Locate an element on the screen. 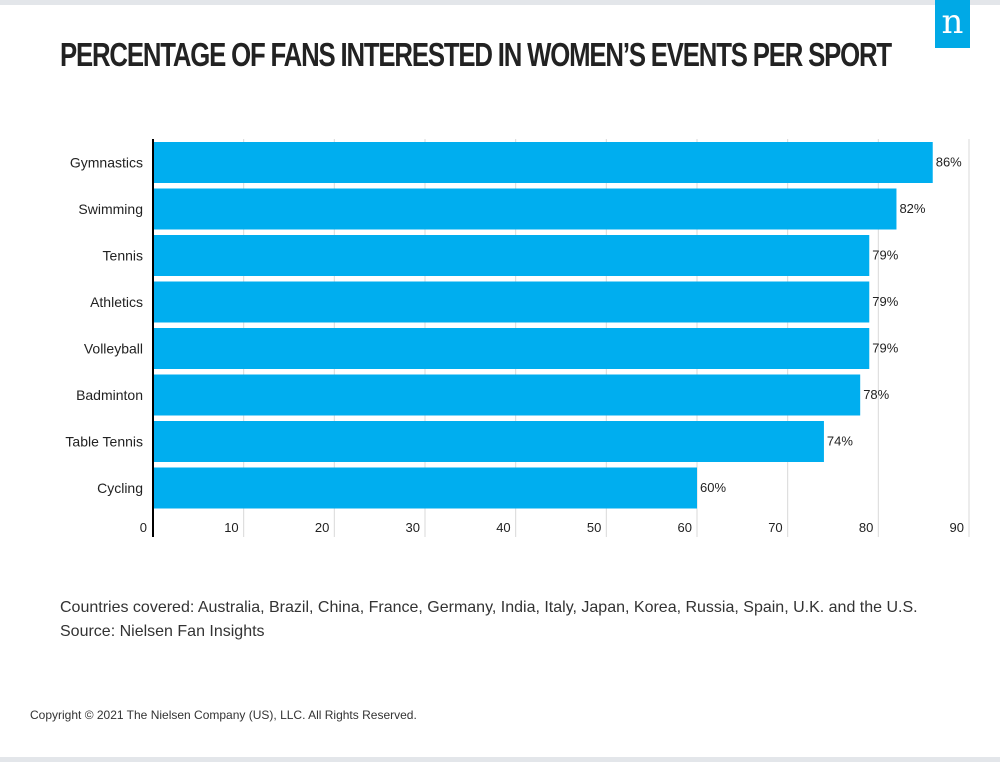  top-border is located at coordinates (500, 2).